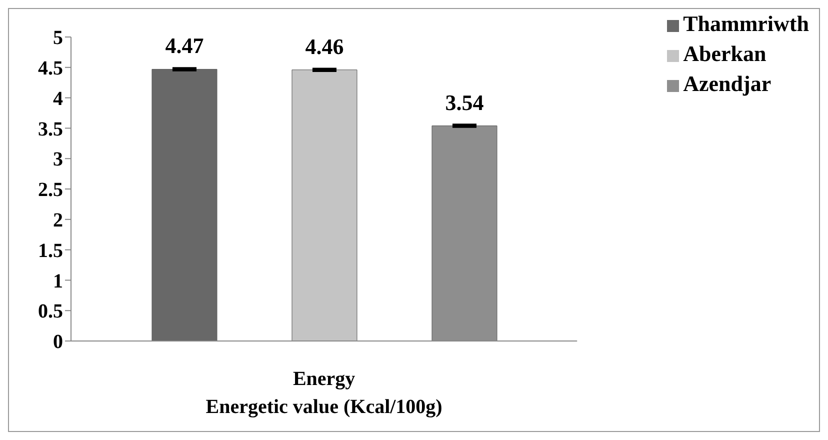 This screenshot has width=828, height=440. I want to click on y-tick-label: 3, so click(58, 159).